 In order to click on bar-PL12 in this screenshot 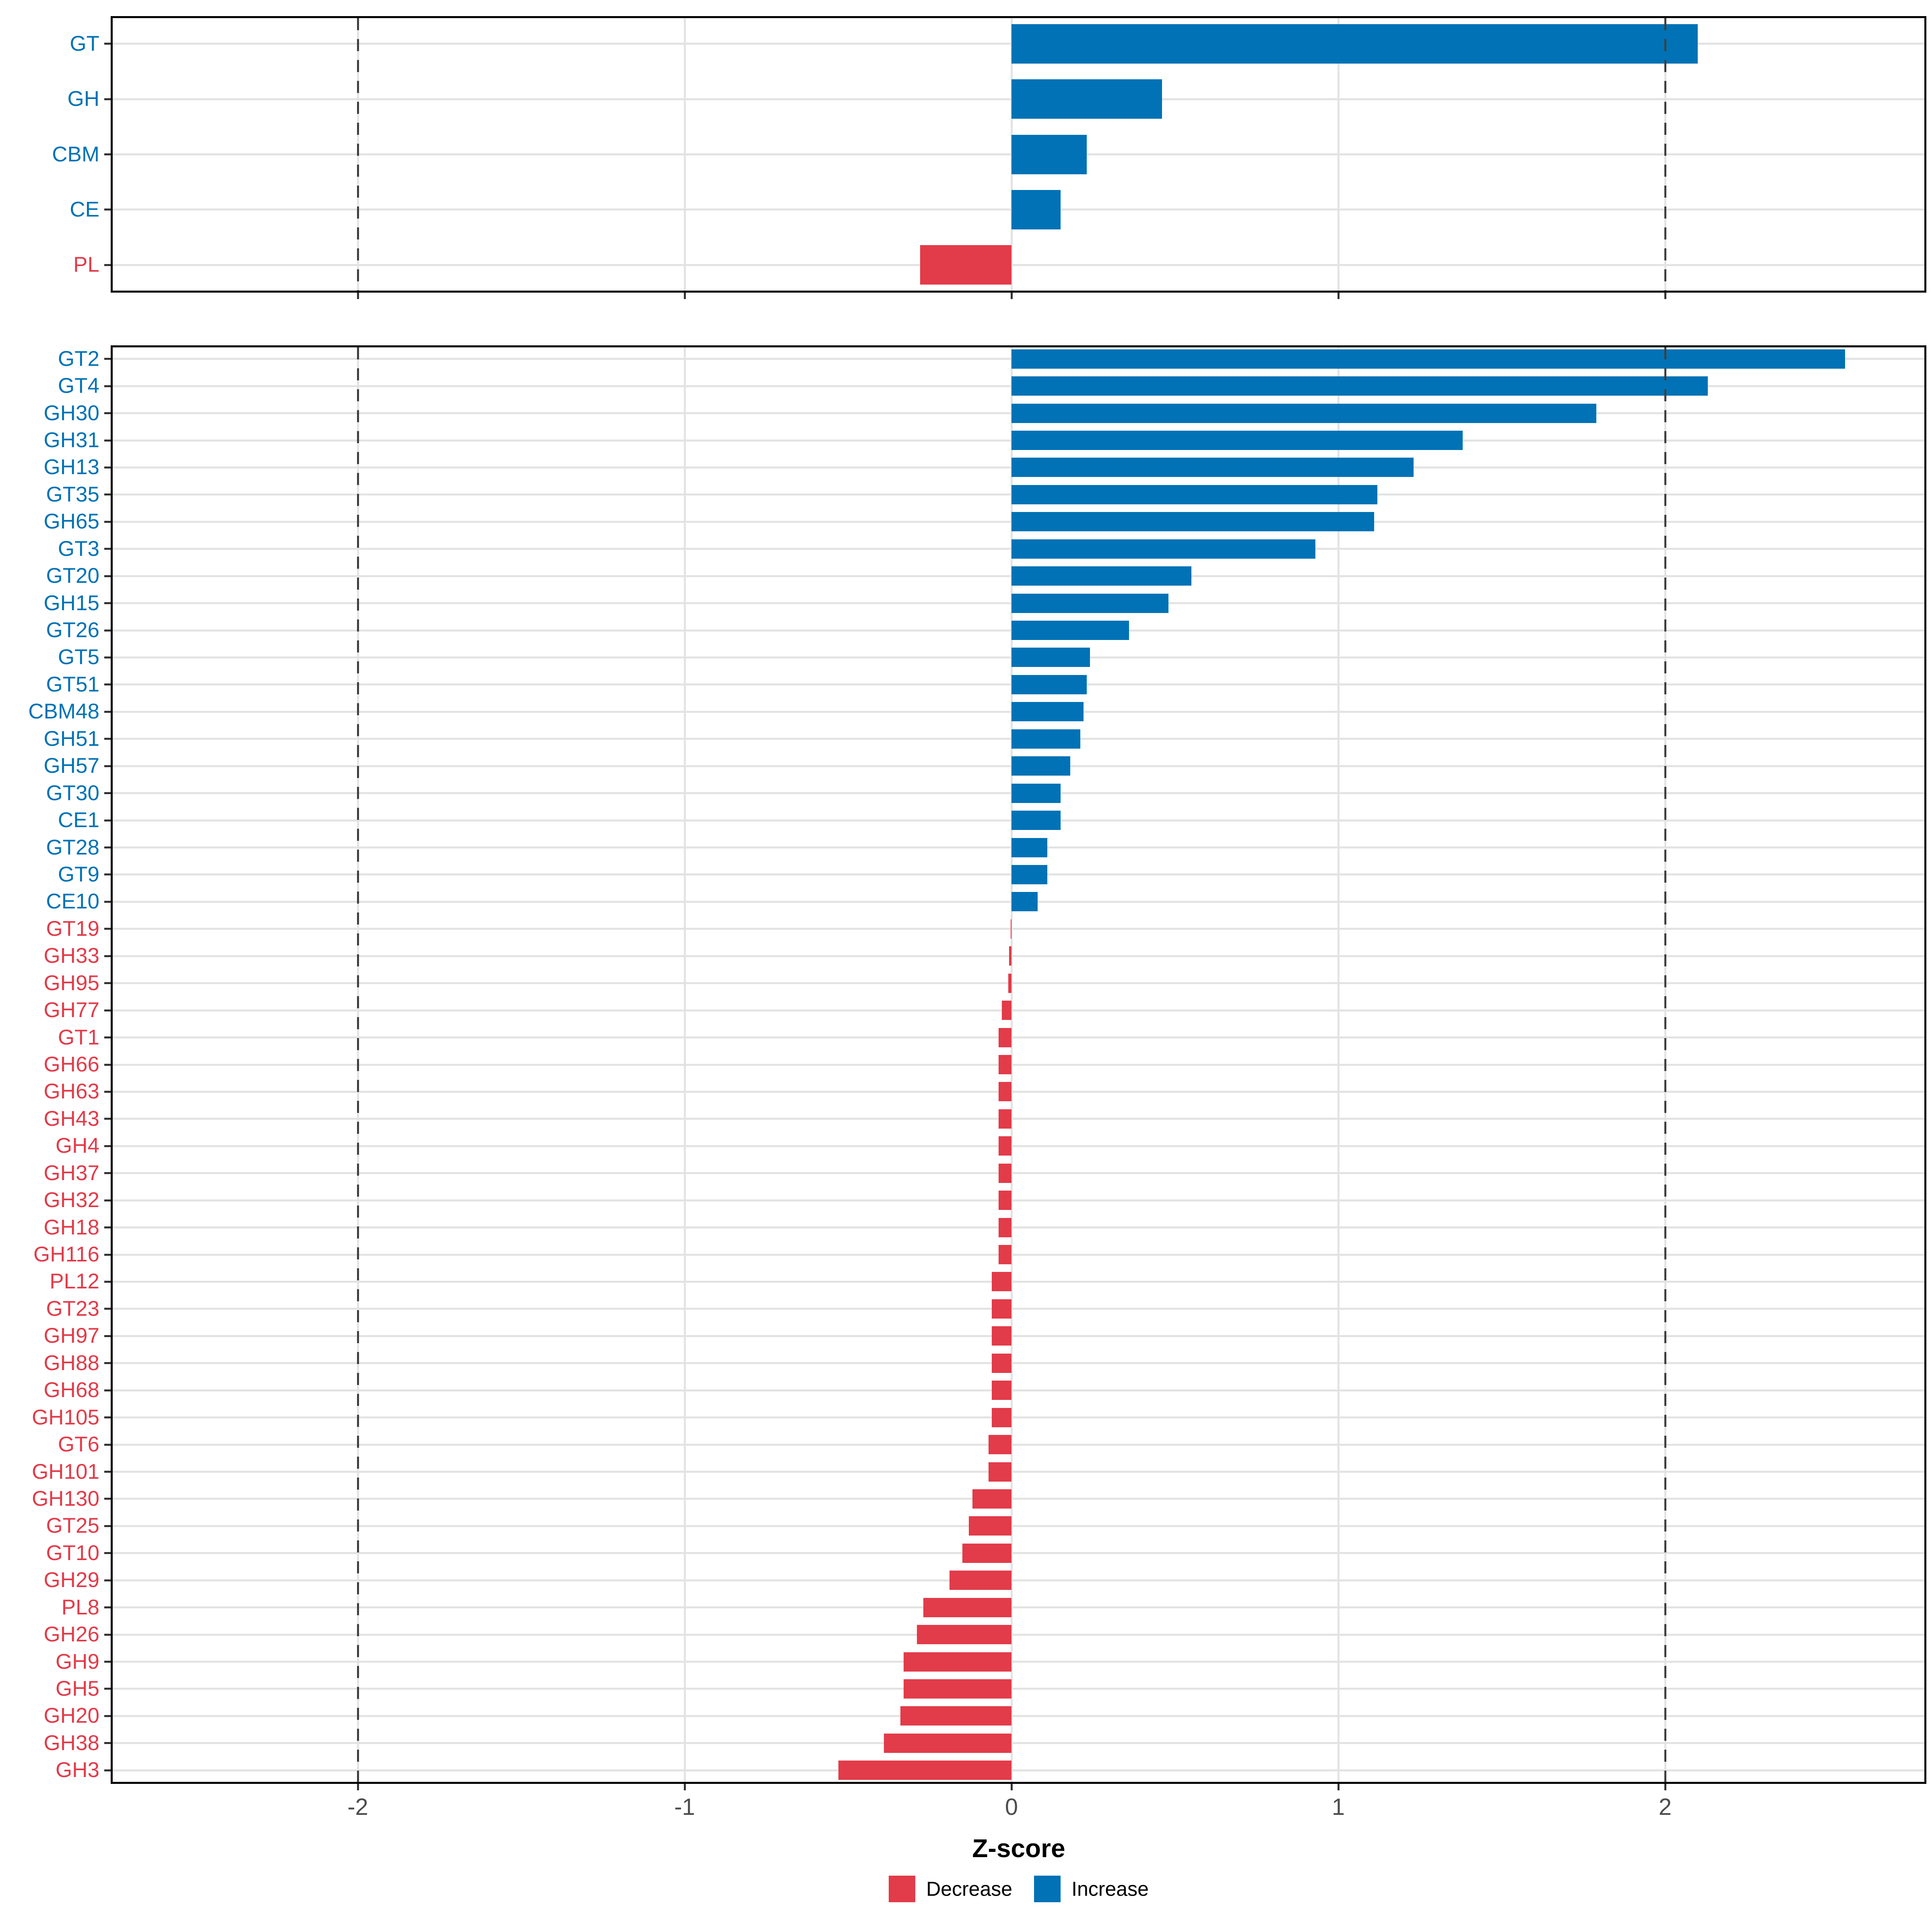, I will do `click(1001, 1281)`.